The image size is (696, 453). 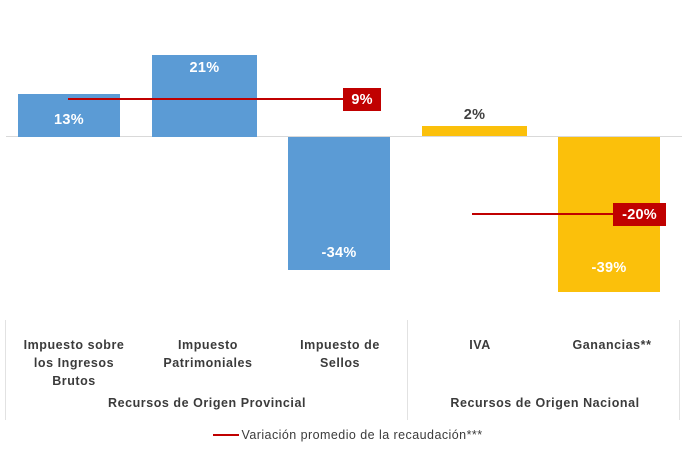 I want to click on average-badge-nacional: -20%, so click(x=639, y=214).